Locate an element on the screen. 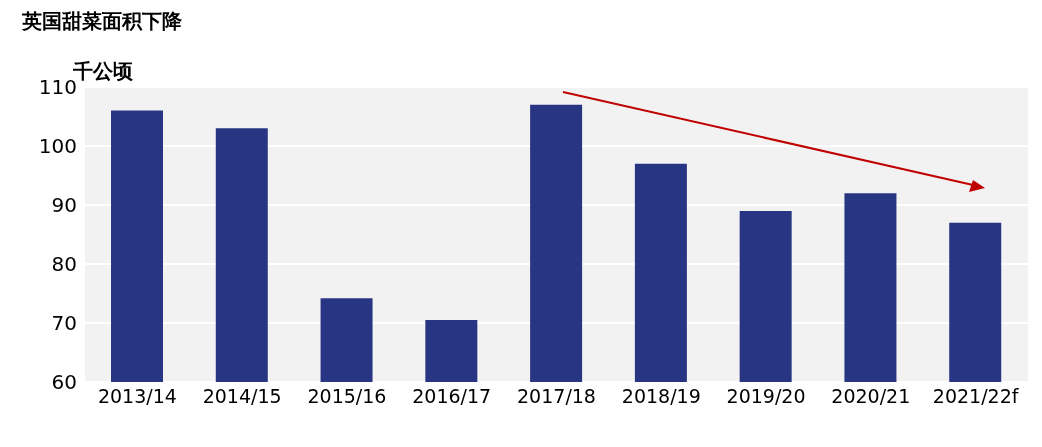 This screenshot has width=1042, height=447. y-tick-label: 100 is located at coordinates (57, 146).